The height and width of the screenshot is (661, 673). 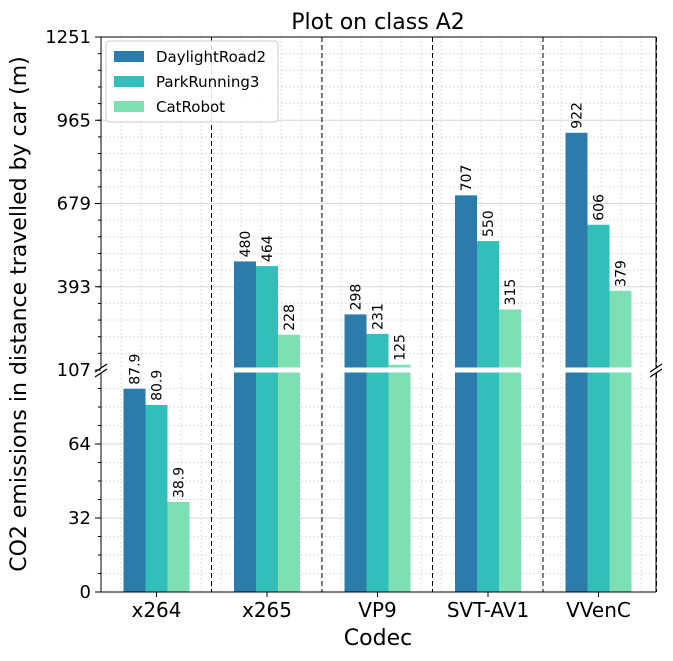 I want to click on y-tick-label: 679, so click(x=74, y=204).